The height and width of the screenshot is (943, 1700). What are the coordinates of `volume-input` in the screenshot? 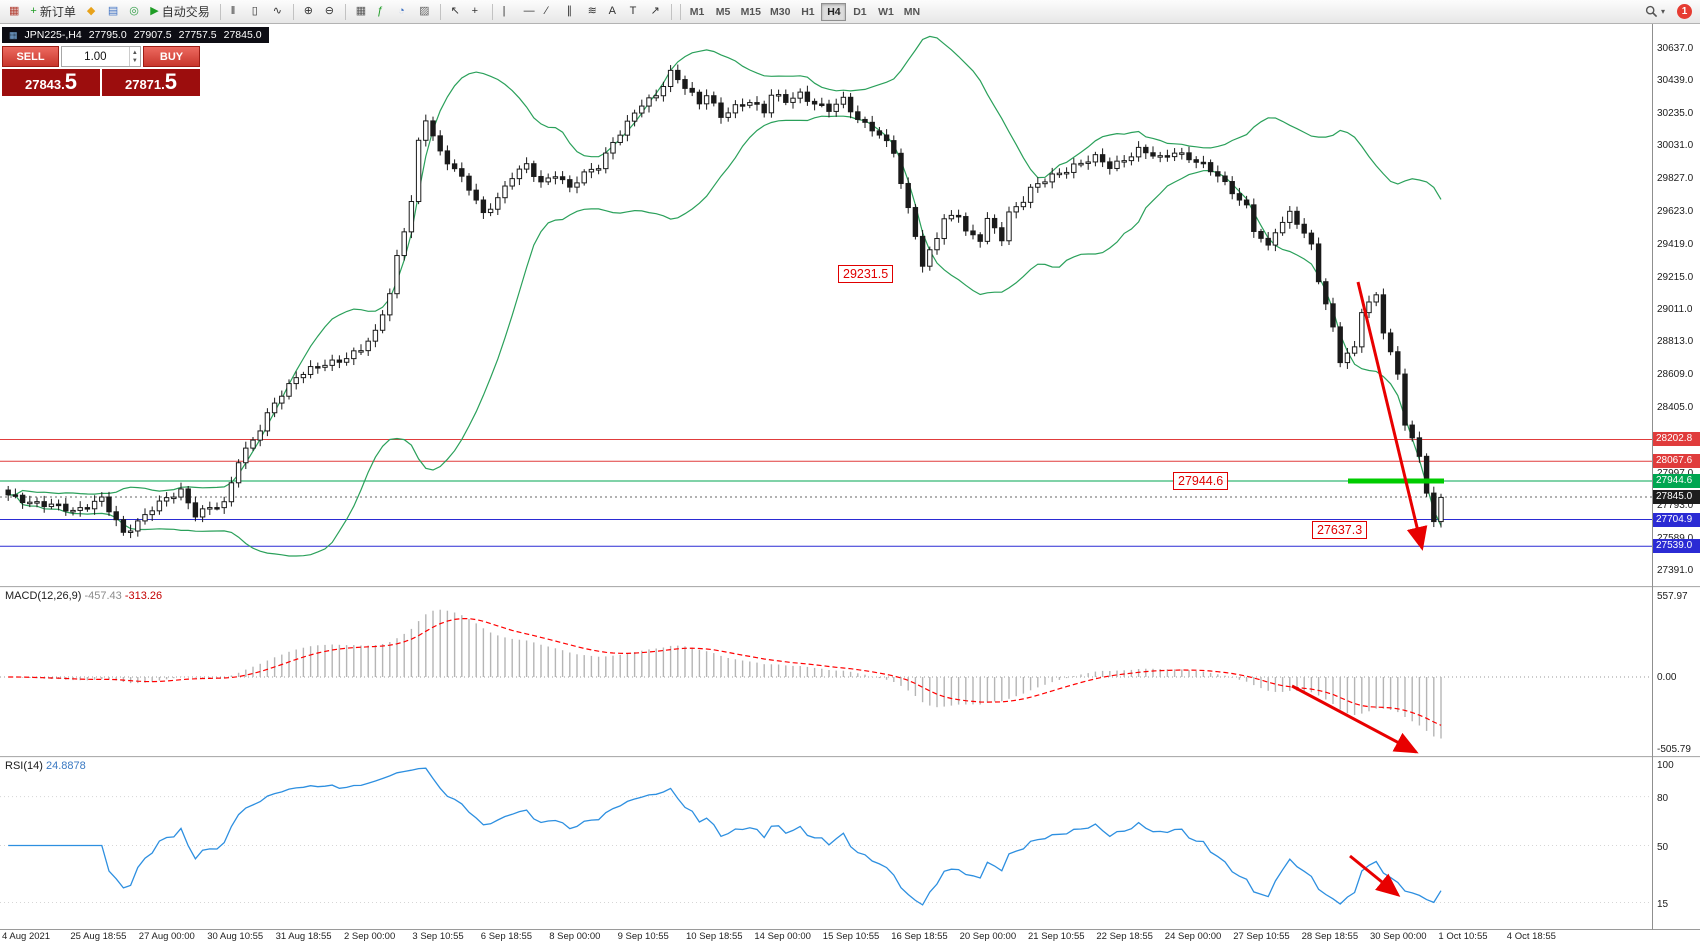 It's located at (95, 56).